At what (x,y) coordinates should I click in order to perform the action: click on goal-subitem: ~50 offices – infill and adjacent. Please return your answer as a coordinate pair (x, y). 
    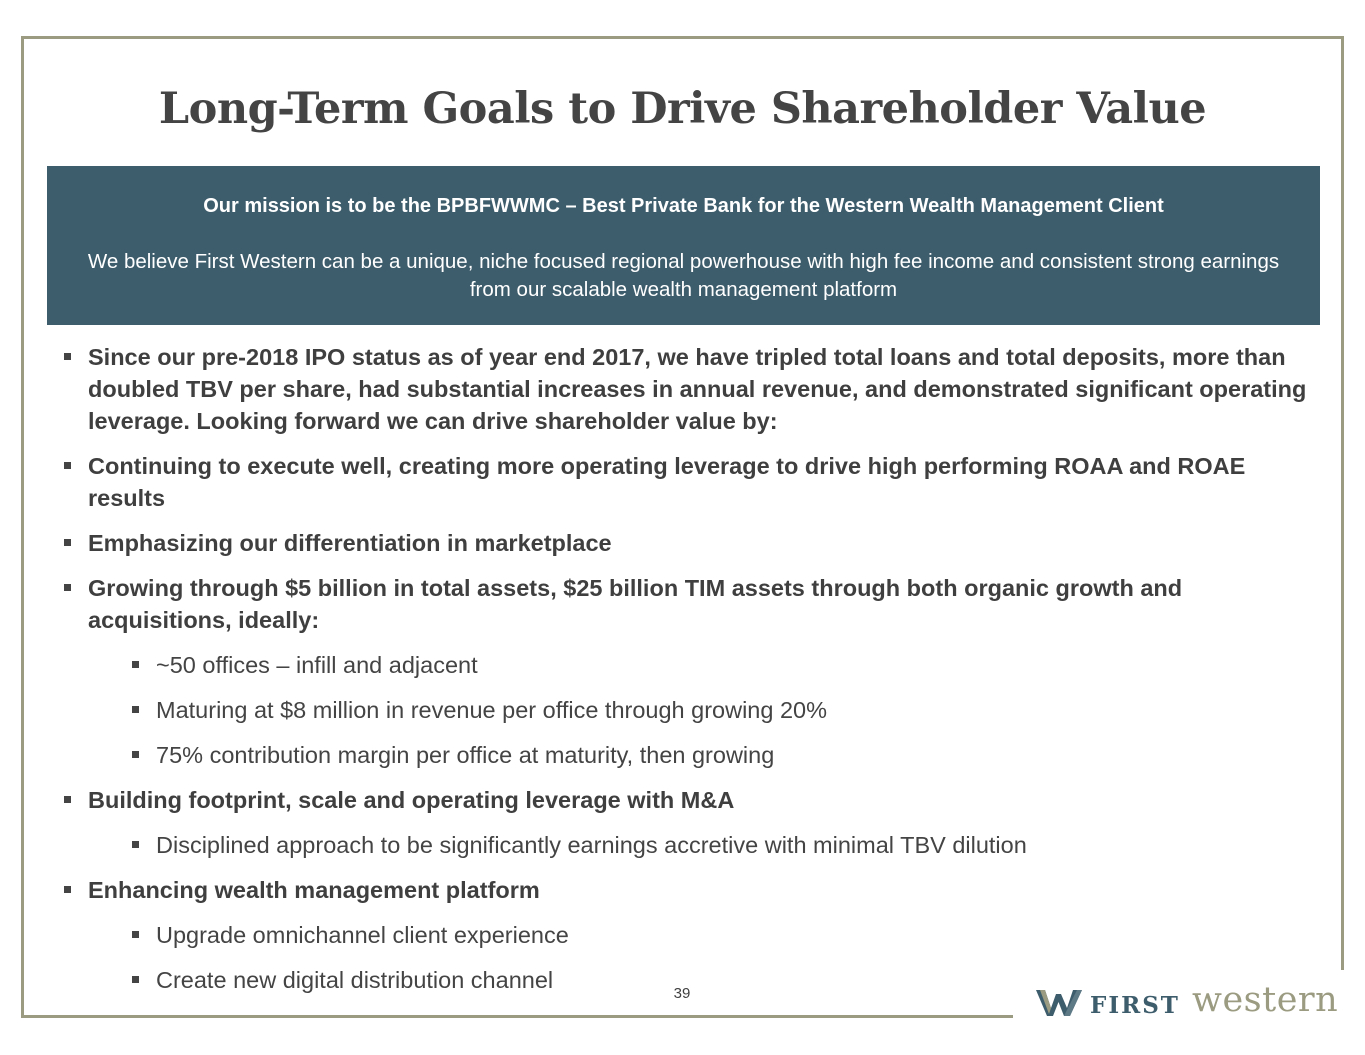
    Looking at the image, I should click on (690, 665).